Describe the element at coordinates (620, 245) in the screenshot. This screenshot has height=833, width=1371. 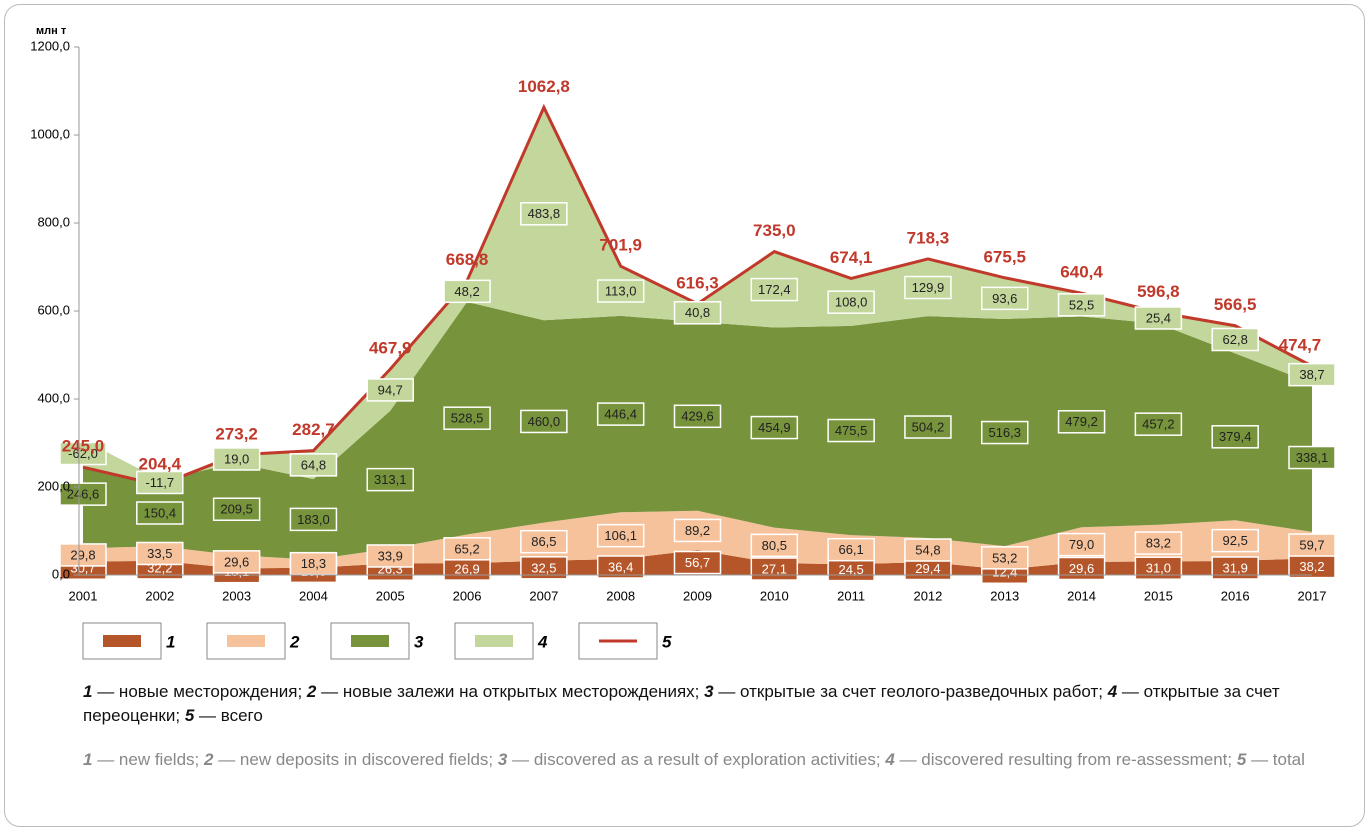
I see `total-label: 701,9` at that location.